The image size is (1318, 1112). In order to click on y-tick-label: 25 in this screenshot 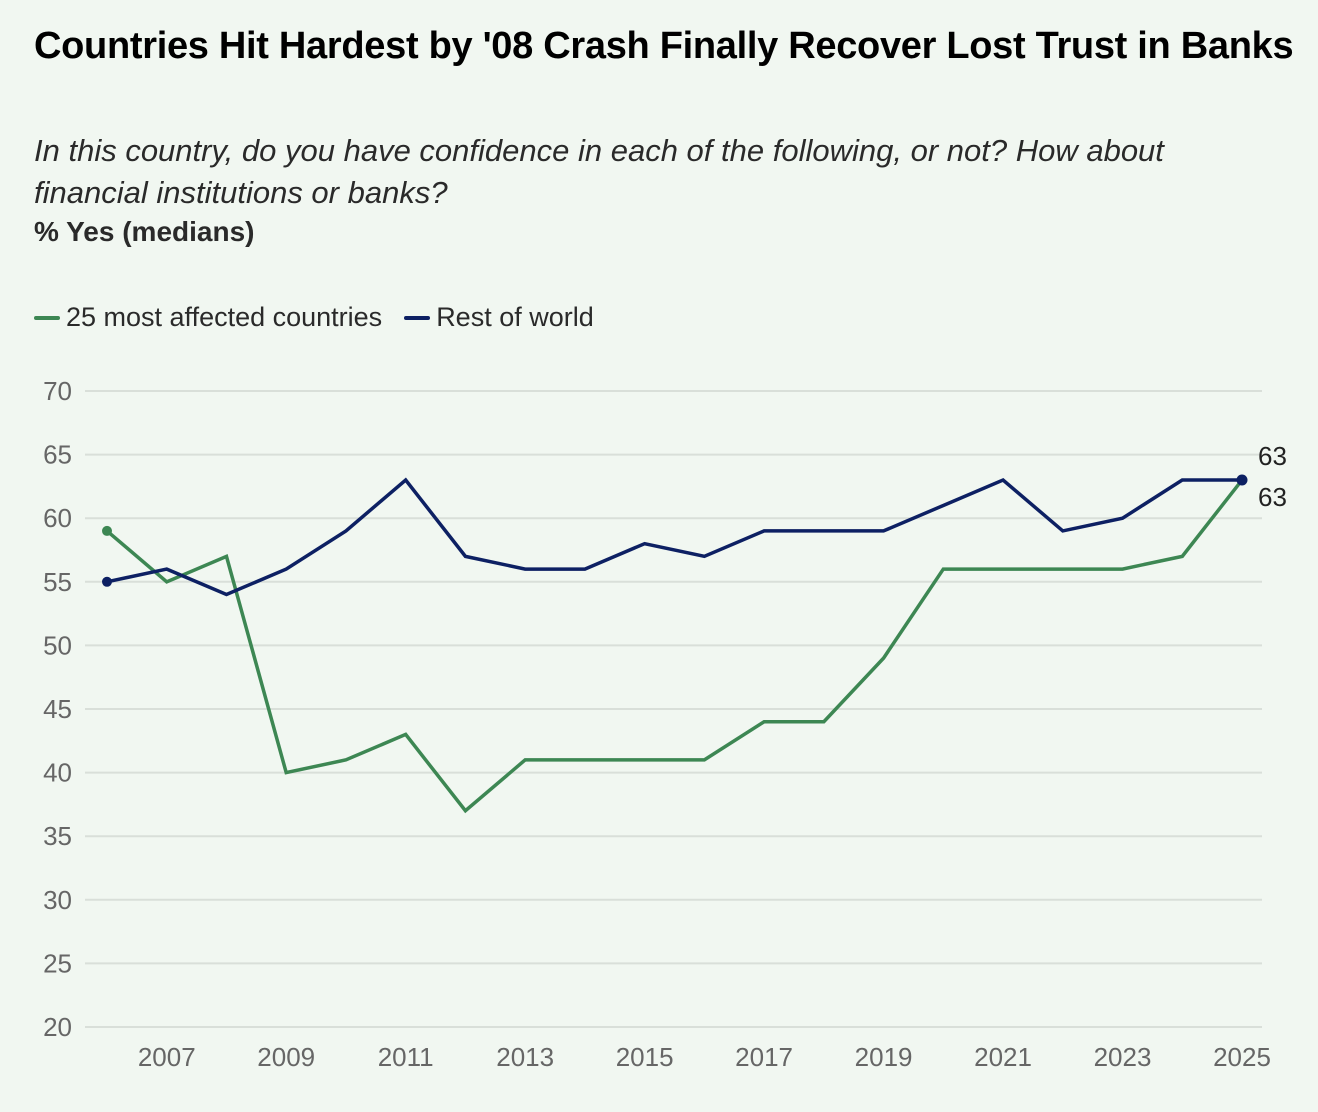, I will do `click(57, 963)`.